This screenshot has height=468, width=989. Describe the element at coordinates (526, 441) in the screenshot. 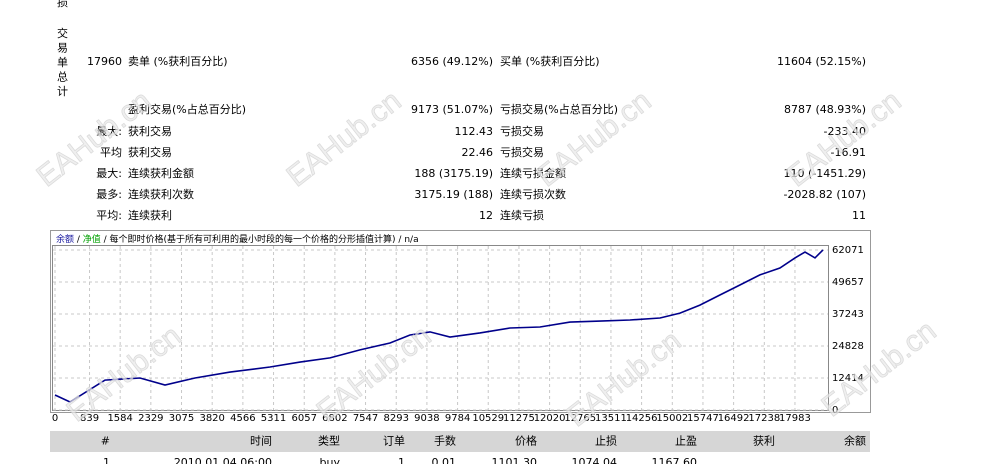

I see `table-header-cell: 价格` at that location.